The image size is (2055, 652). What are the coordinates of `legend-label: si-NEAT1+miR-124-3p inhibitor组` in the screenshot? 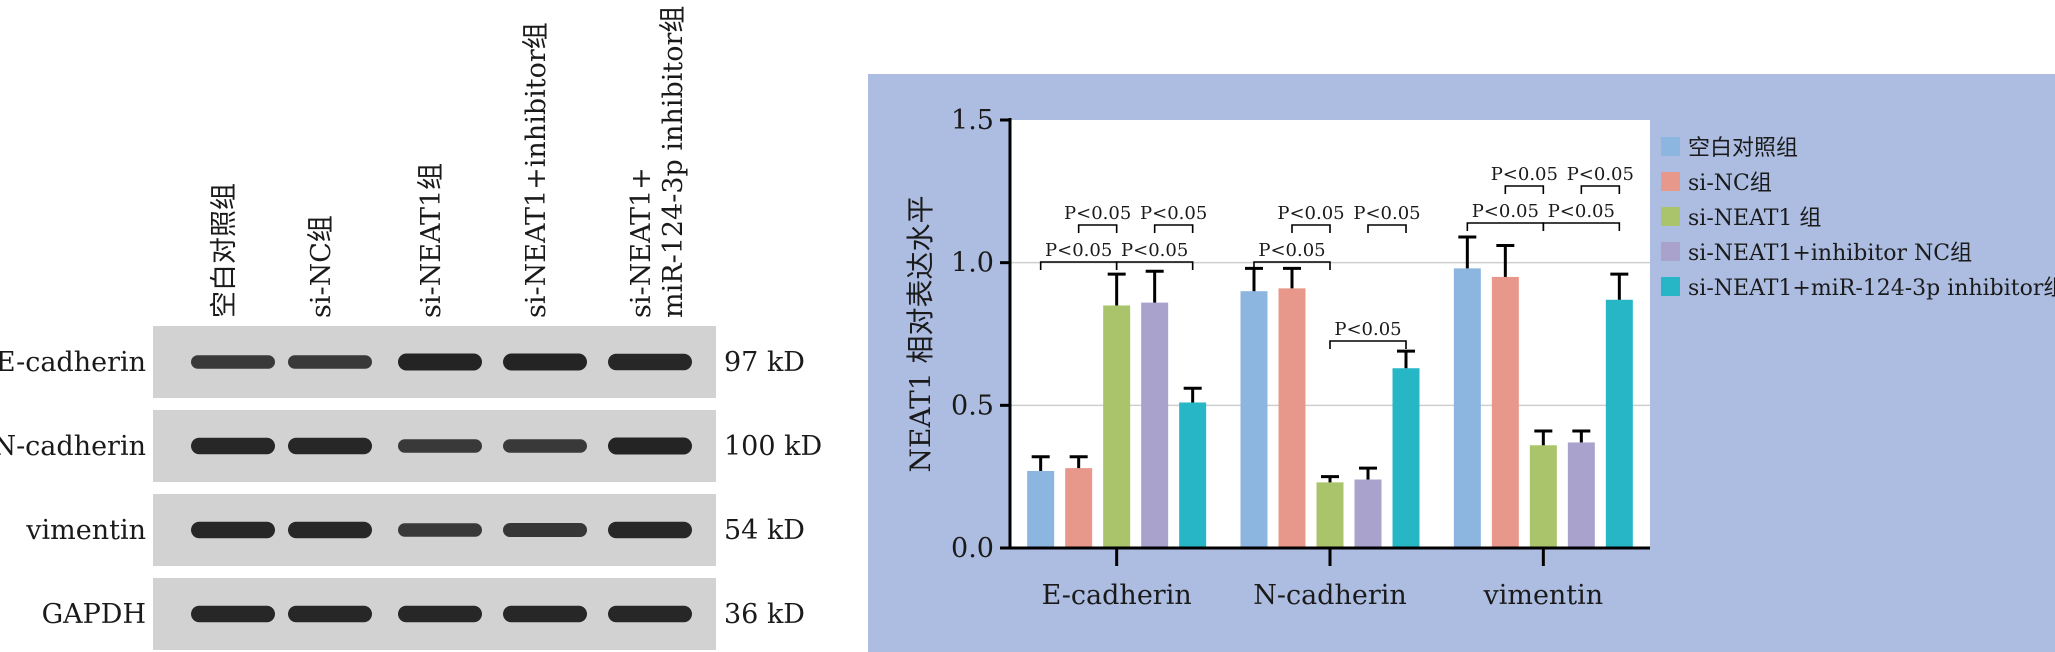 It's located at (1871, 288).